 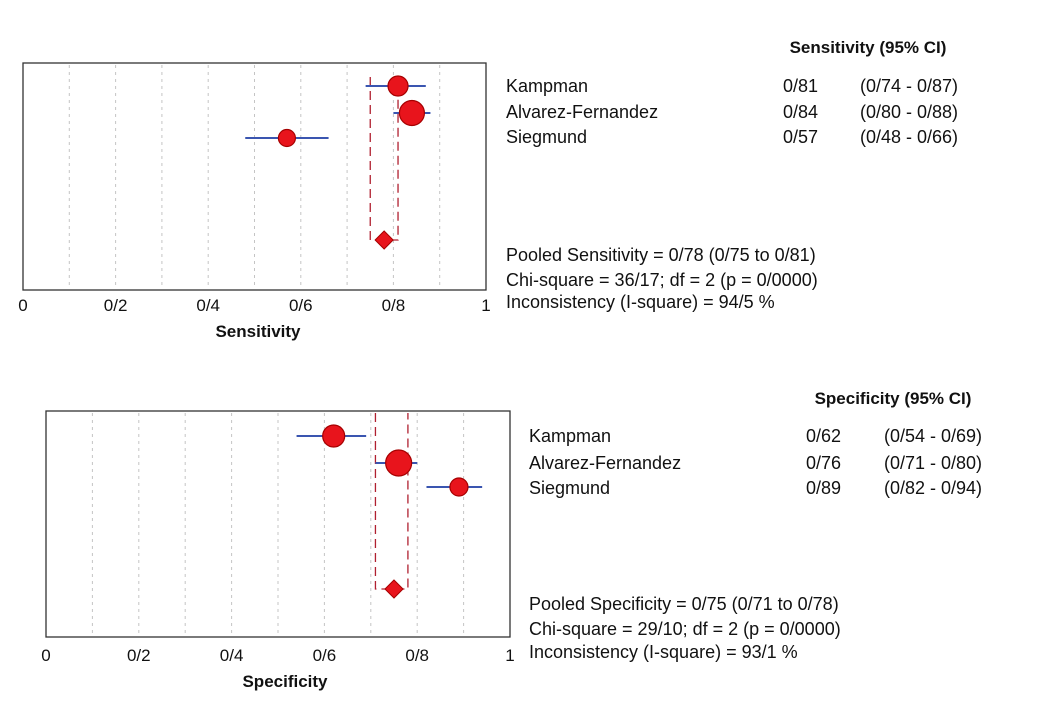 What do you see at coordinates (800, 112) in the screenshot?
I see `study-estimate-label: 0/84` at bounding box center [800, 112].